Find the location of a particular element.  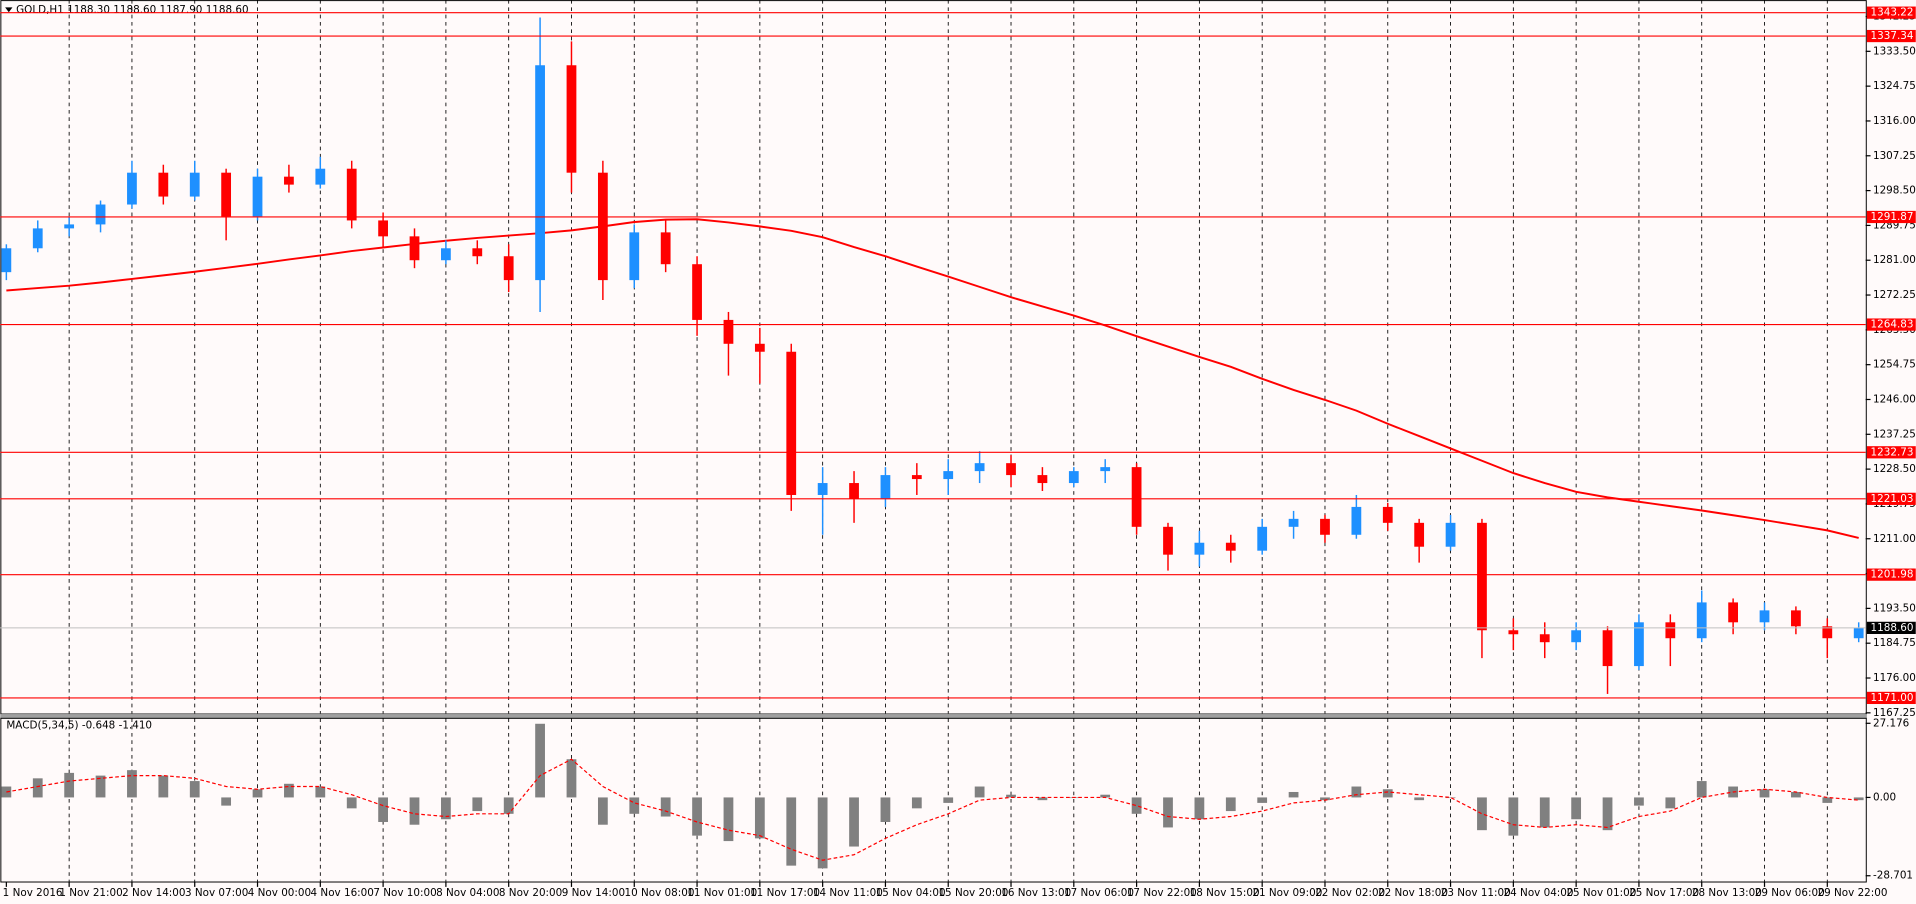

x-tick-label: 21 Nov 09:00 is located at coordinates (1287, 893).